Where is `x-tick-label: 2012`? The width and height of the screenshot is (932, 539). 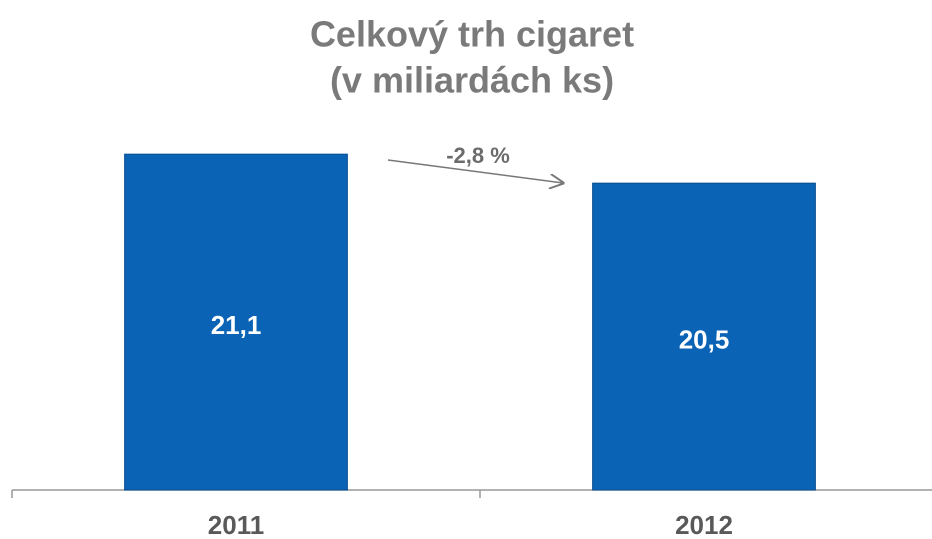
x-tick-label: 2012 is located at coordinates (704, 524).